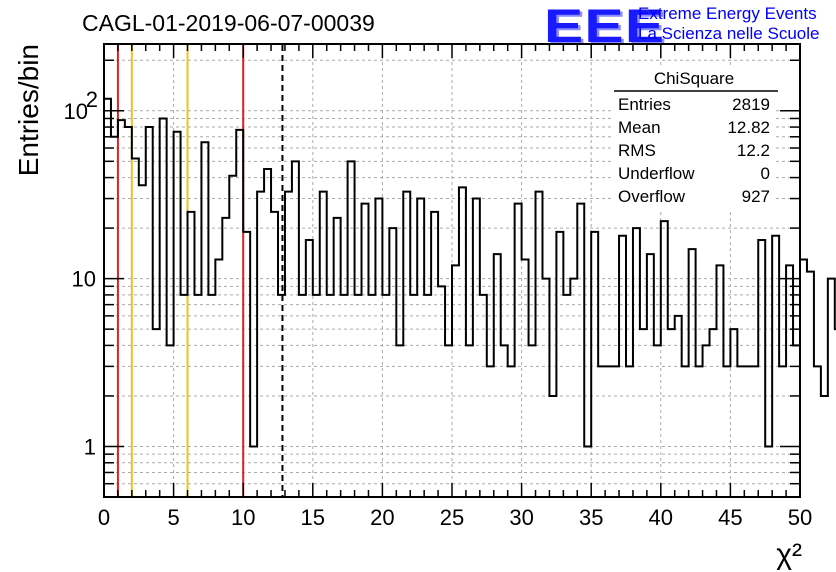 This screenshot has width=836, height=572. What do you see at coordinates (591, 517) in the screenshot?
I see `x-tick-label: 35` at bounding box center [591, 517].